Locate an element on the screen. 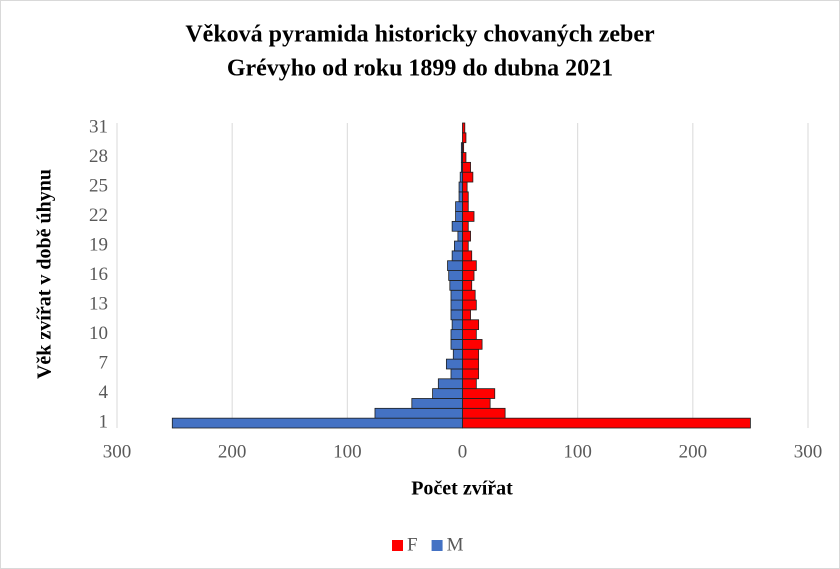 The image size is (840, 569). chart-title: Grévyho od roku 1899 do dubna 2021 is located at coordinates (420, 69).